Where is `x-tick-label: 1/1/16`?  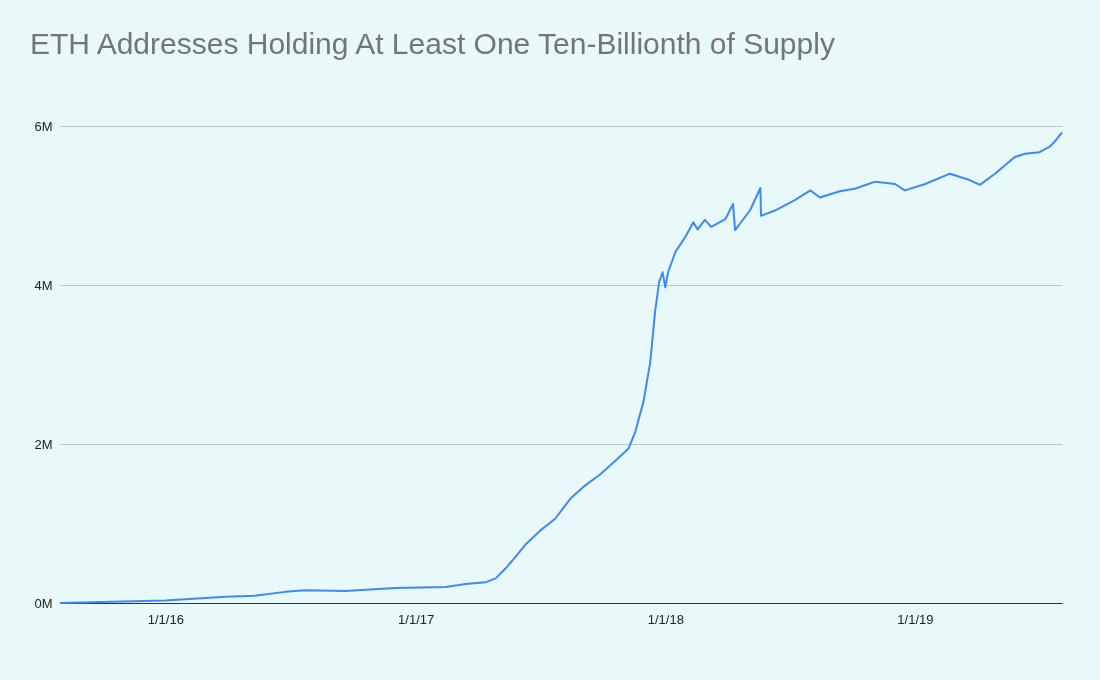
x-tick-label: 1/1/16 is located at coordinates (165, 619).